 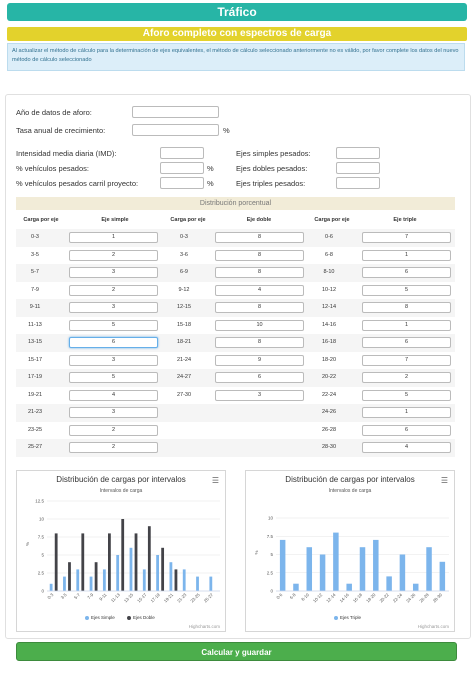 What do you see at coordinates (144, 617) in the screenshot?
I see `legend-doble-label: Ejes Doble` at bounding box center [144, 617].